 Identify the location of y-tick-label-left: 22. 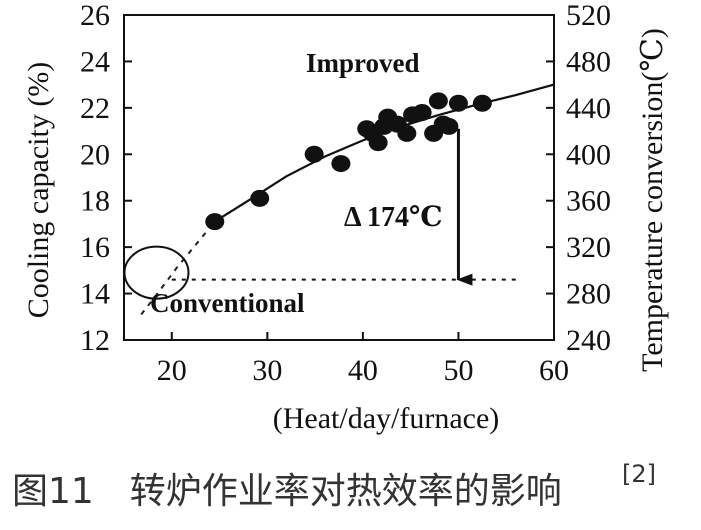
(95, 108).